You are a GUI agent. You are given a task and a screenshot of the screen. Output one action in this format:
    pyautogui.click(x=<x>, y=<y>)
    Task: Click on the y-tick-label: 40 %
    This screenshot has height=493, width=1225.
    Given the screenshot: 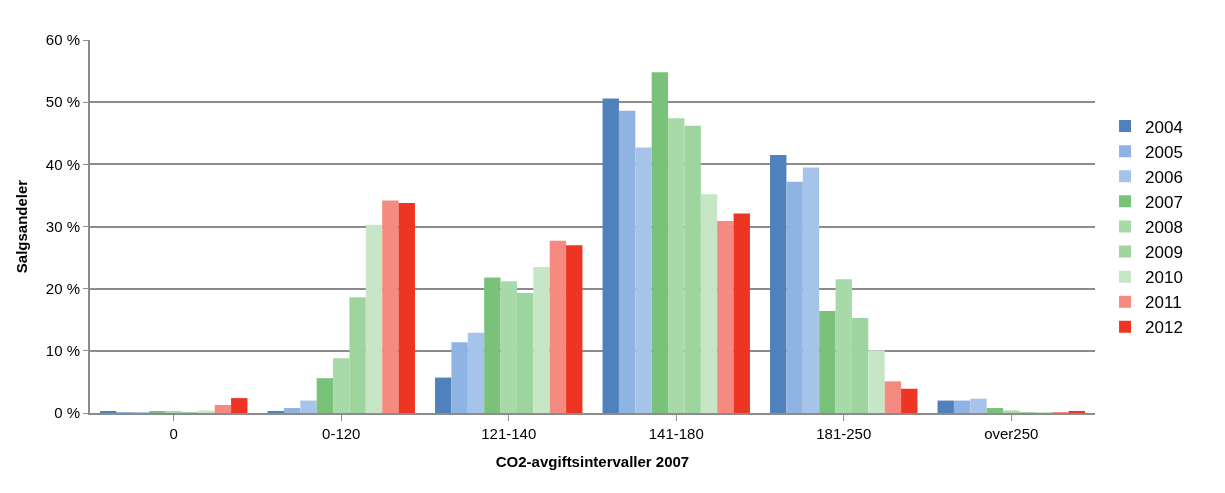 What is the action you would take?
    pyautogui.click(x=62, y=164)
    